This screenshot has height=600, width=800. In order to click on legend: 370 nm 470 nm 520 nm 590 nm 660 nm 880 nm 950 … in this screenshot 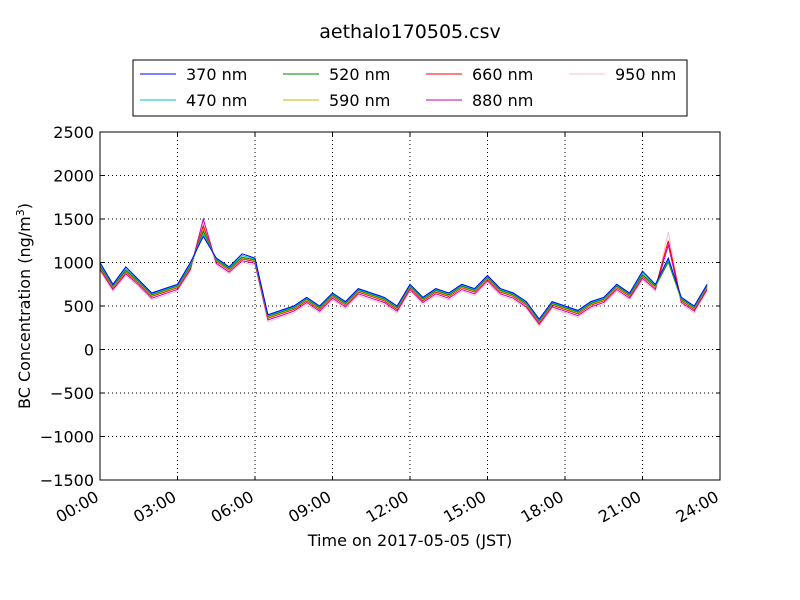, I will do `click(410, 88)`.